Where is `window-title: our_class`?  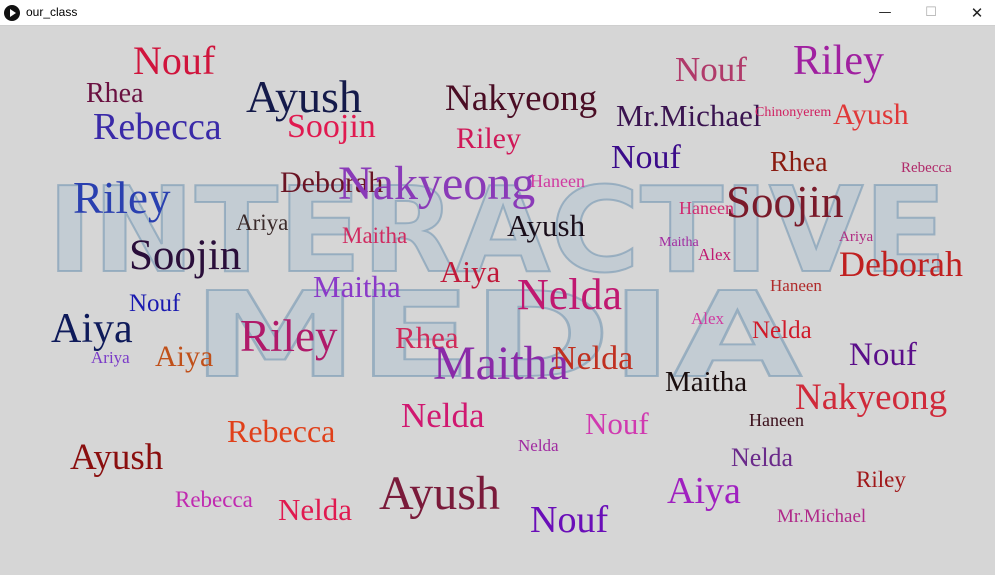 window-title: our_class is located at coordinates (52, 12).